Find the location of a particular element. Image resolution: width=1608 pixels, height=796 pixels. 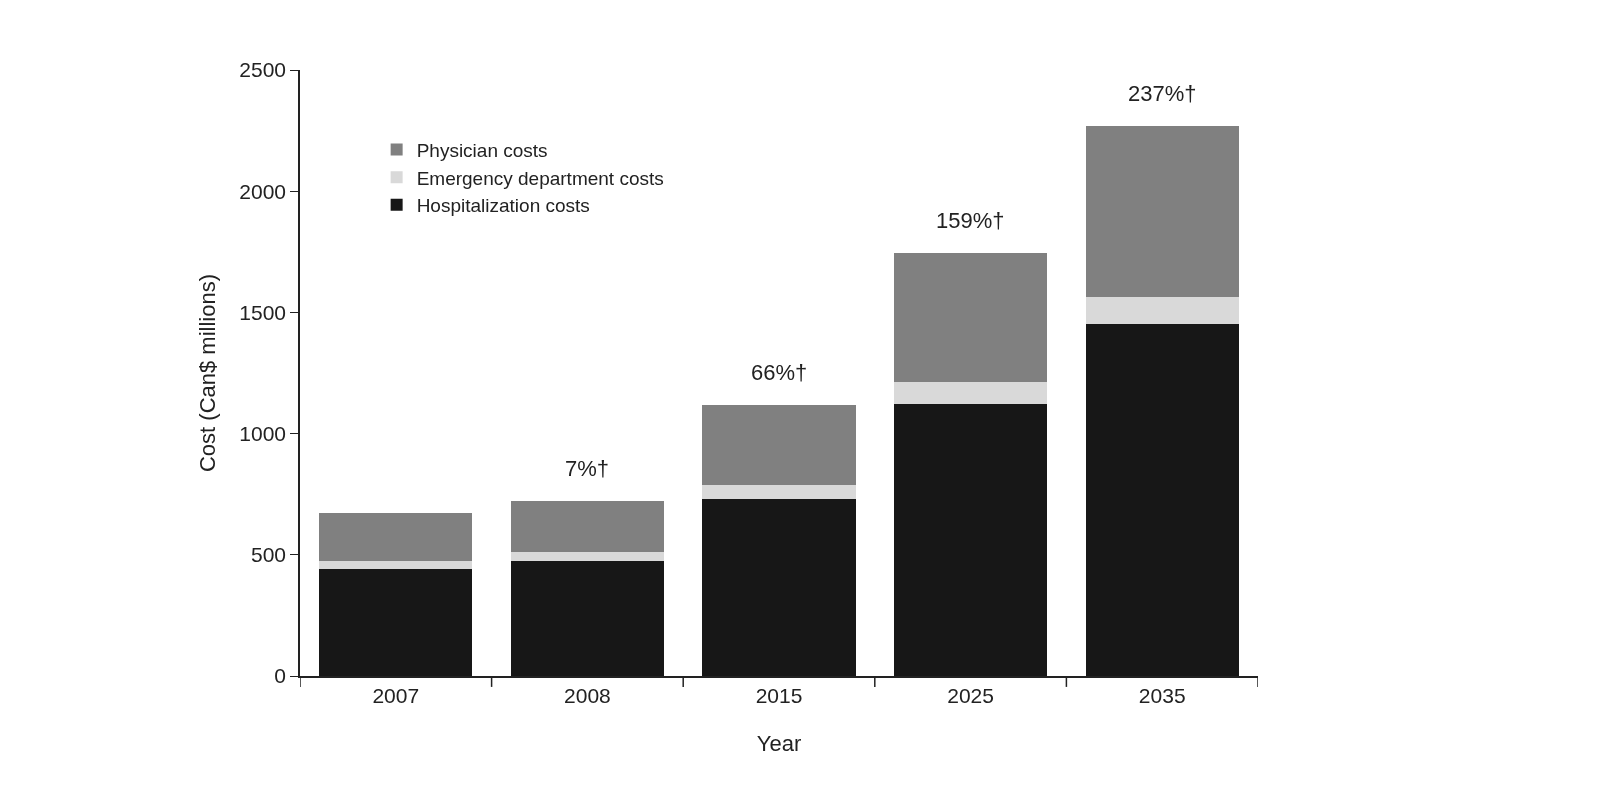

y-tick-label: 1500 is located at coordinates (263, 312).